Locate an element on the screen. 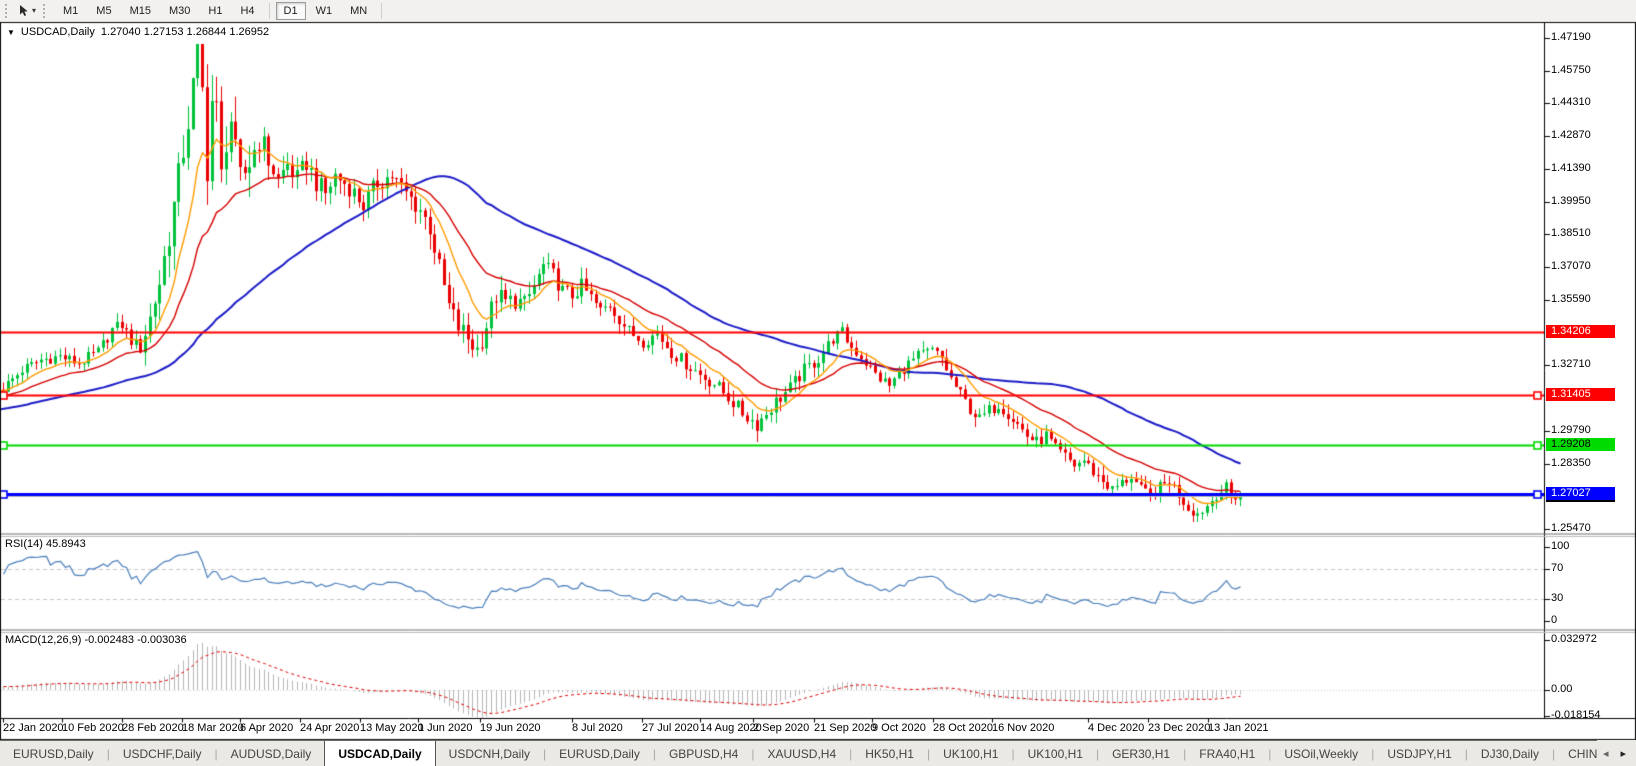 The image size is (1636, 766). tab-usdjpy-h1: USDJPY,H1 is located at coordinates (1419, 753).